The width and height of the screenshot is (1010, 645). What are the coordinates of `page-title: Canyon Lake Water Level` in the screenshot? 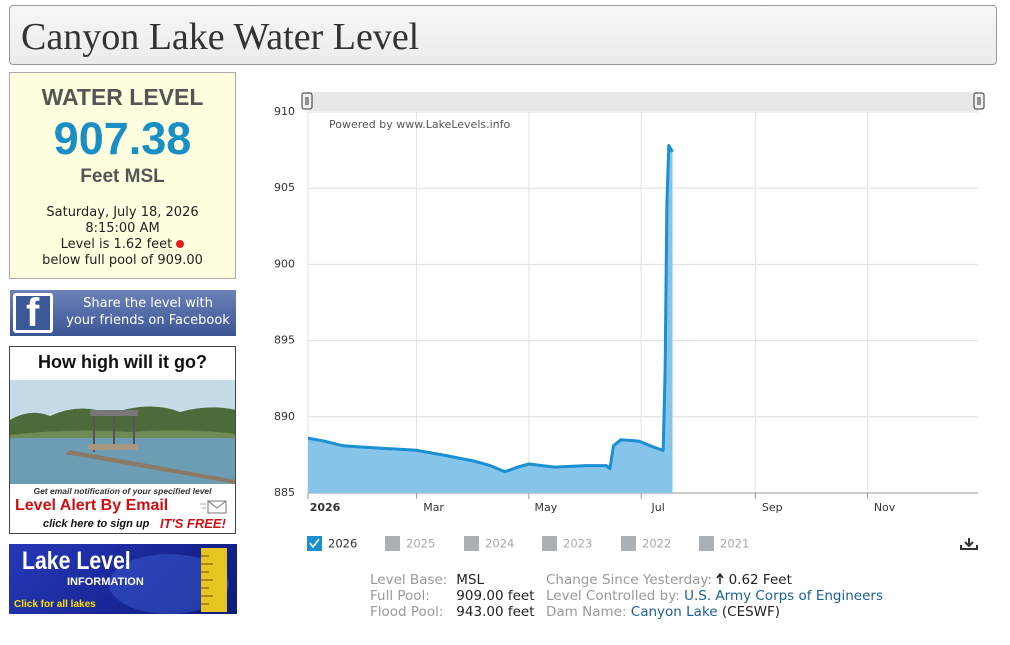 It's located at (220, 37).